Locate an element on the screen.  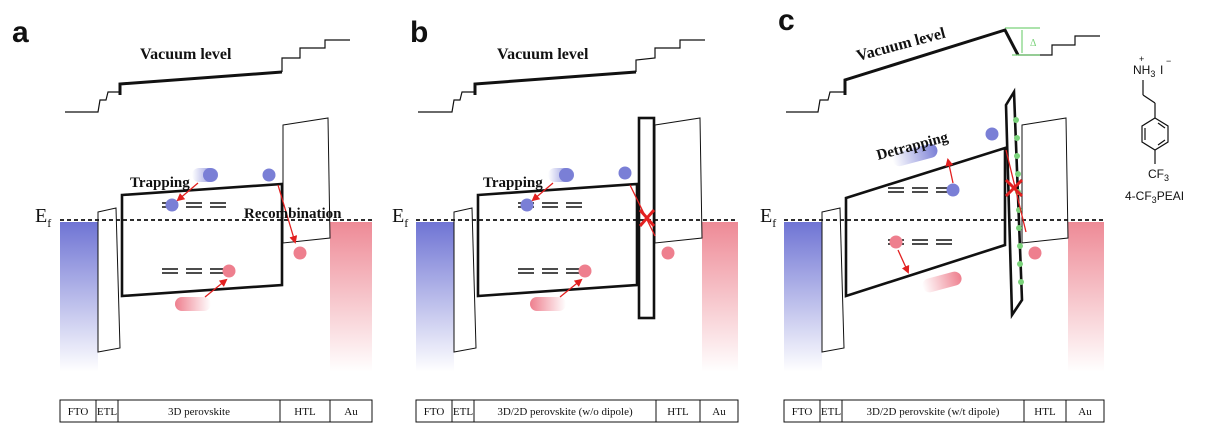
panel-a-interface-electron is located at coordinates (269, 175).